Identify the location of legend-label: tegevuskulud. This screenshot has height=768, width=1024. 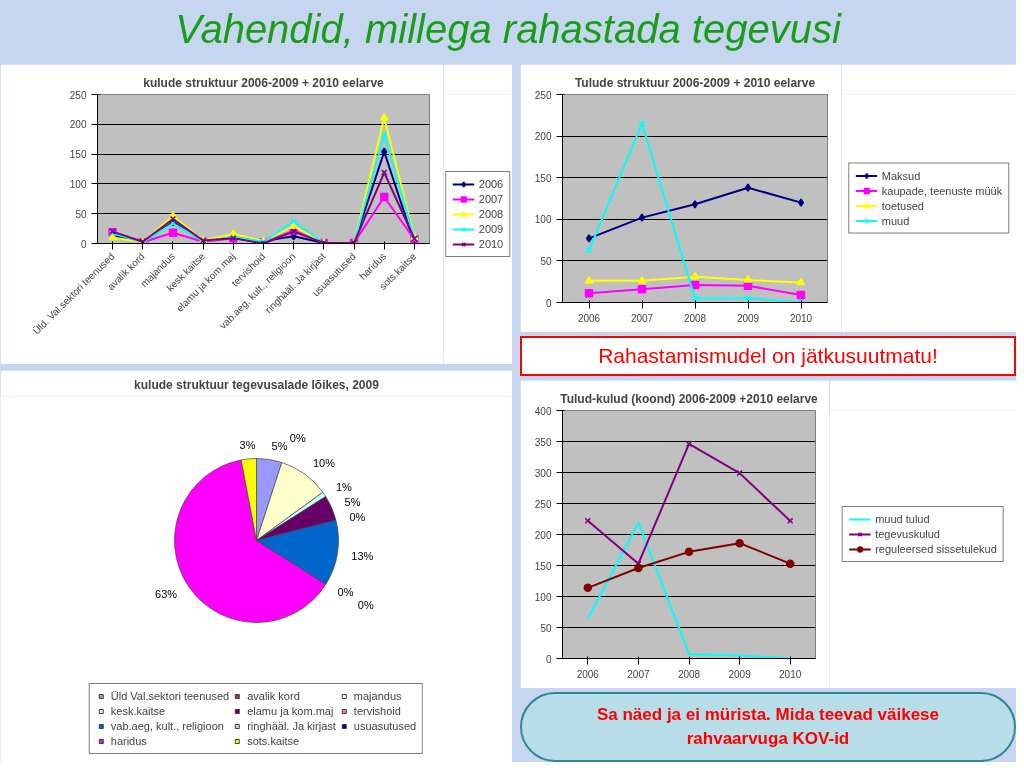
(907, 533).